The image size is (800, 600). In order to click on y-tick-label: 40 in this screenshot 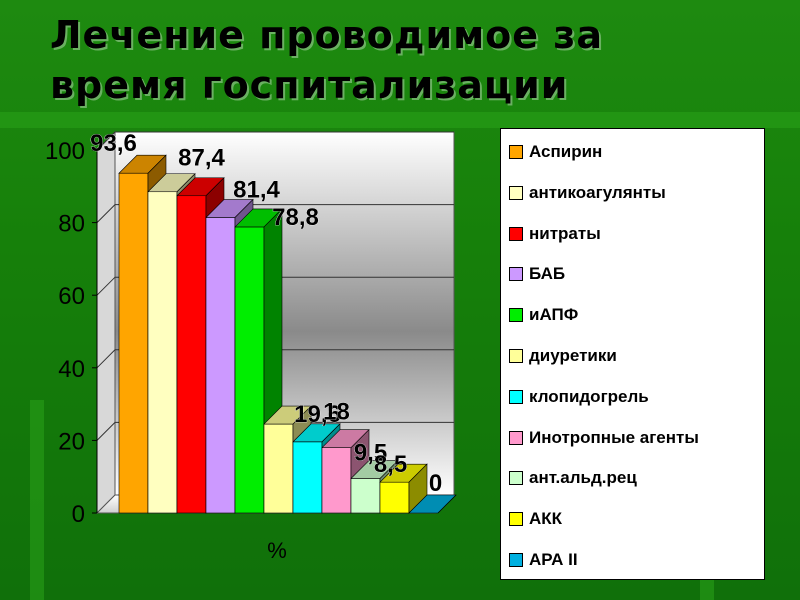, I will do `click(71, 369)`.